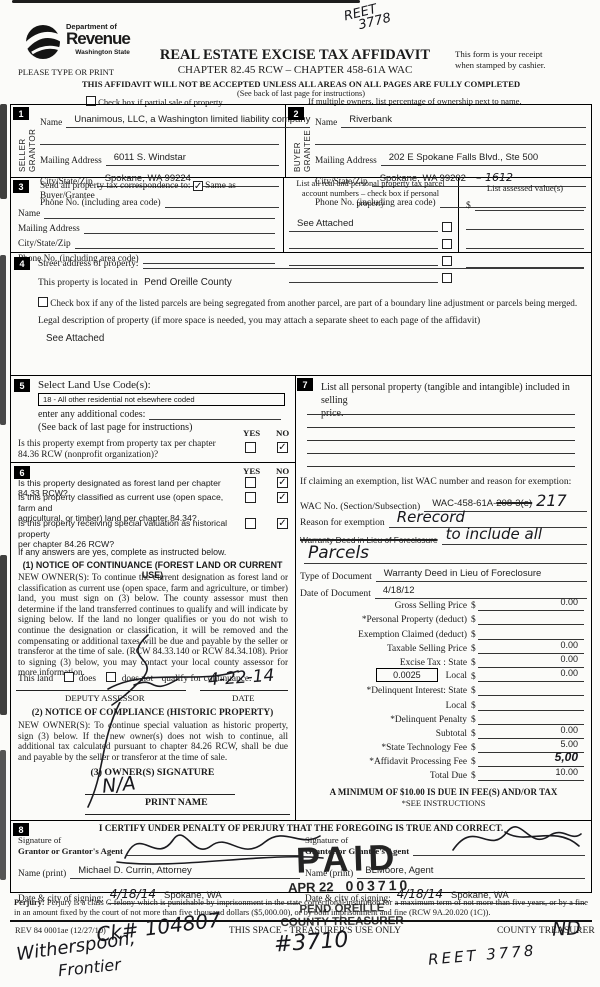 The width and height of the screenshot is (600, 987). I want to click on print-name-line, so click(187, 814).